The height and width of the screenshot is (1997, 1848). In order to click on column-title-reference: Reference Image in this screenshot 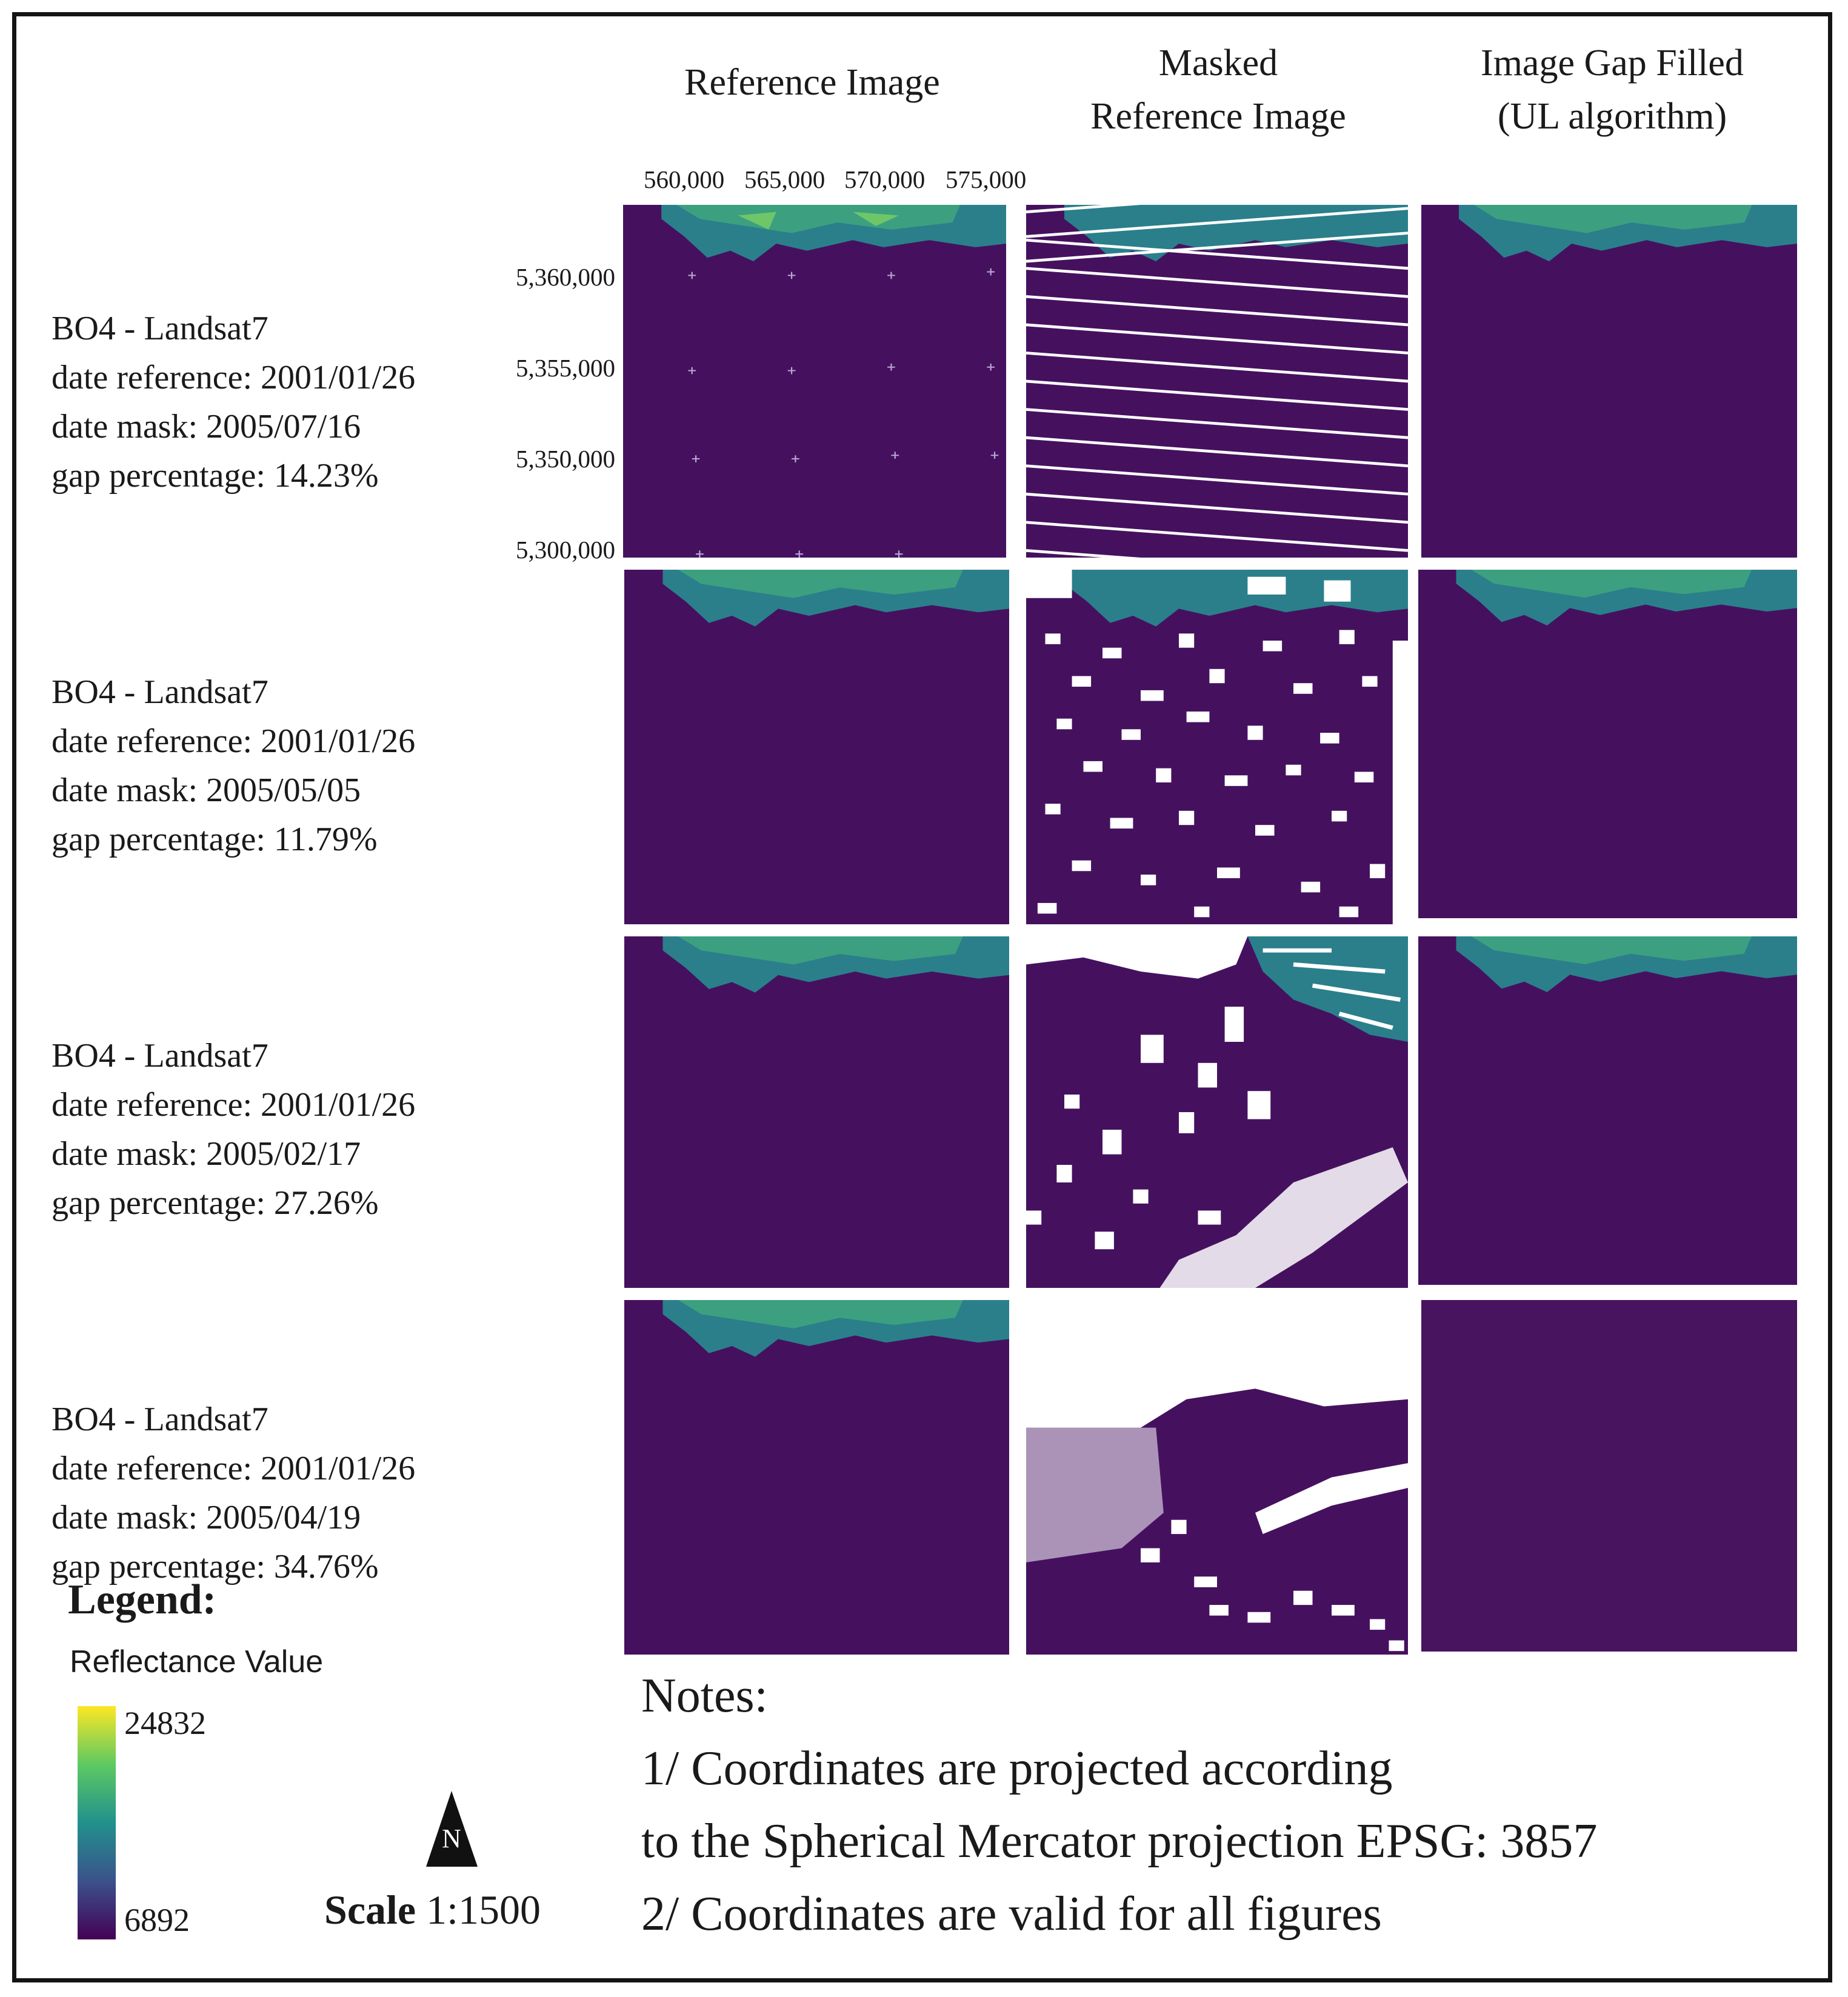, I will do `click(812, 82)`.